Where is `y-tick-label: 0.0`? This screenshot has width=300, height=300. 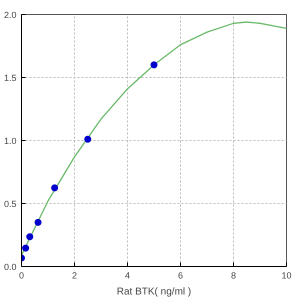 y-tick-label: 0.0 is located at coordinates (10, 267).